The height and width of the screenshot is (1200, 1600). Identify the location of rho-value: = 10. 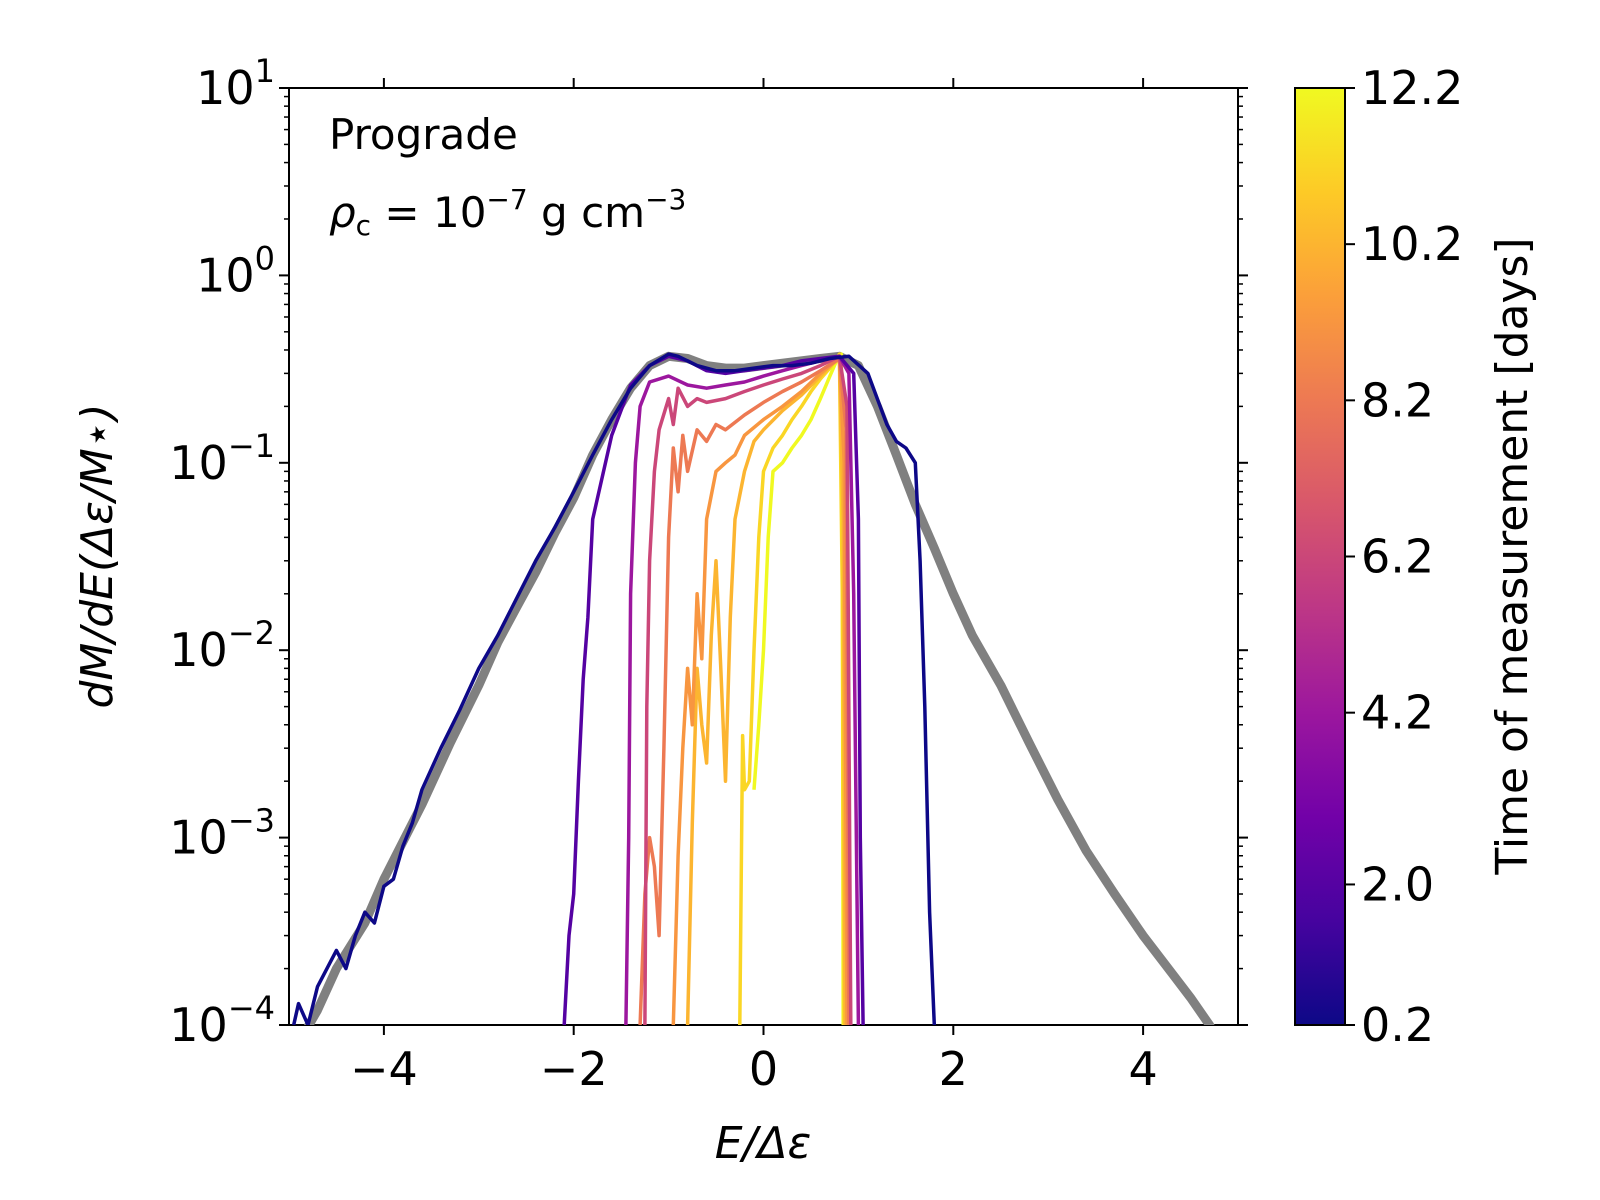
(428, 212).